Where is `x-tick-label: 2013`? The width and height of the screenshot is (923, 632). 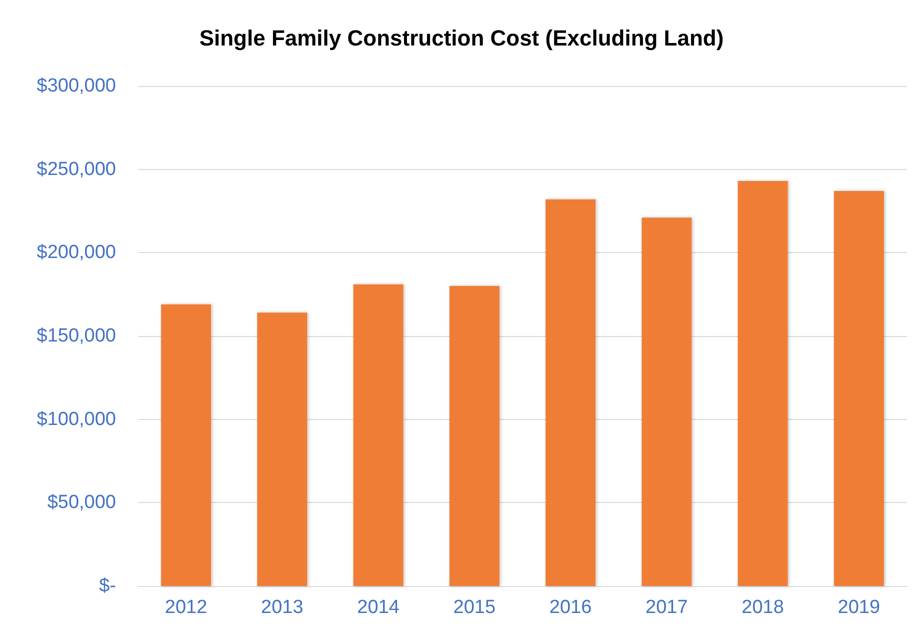
x-tick-label: 2013 is located at coordinates (282, 607).